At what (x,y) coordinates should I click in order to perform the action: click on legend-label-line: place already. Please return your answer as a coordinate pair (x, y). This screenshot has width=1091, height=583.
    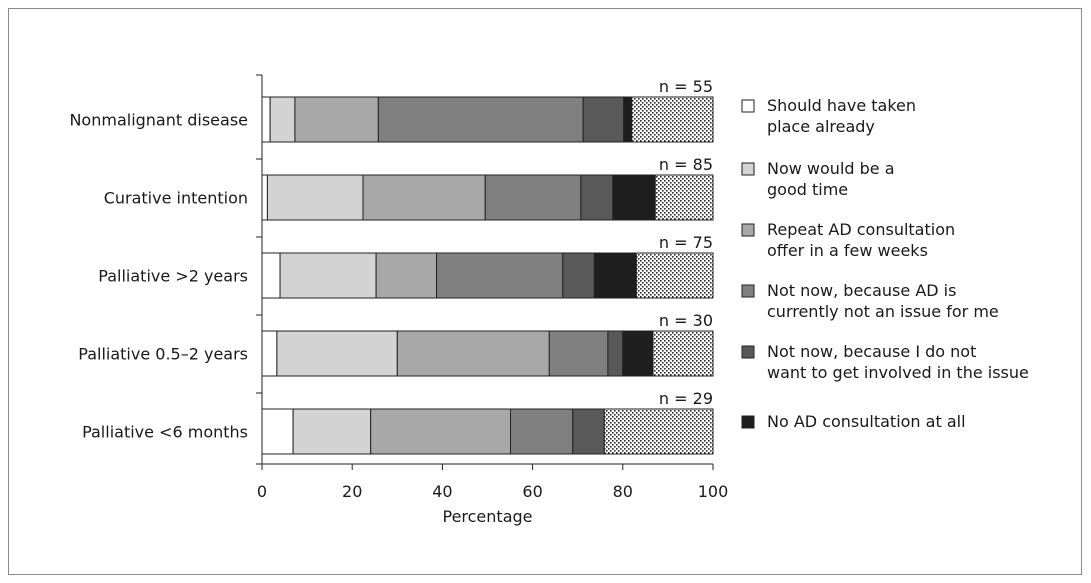
    Looking at the image, I should click on (821, 126).